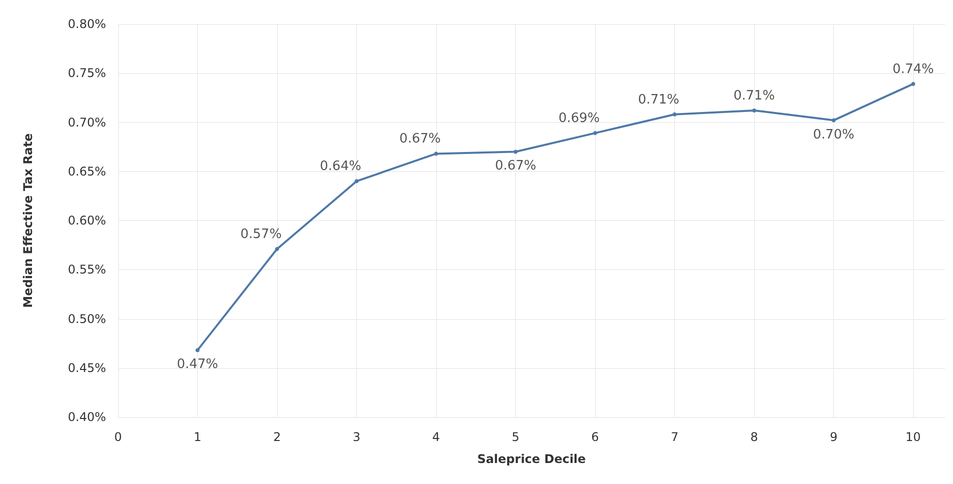 This screenshot has width=953, height=484. I want to click on y-tick-label: 0.55%, so click(87, 269).